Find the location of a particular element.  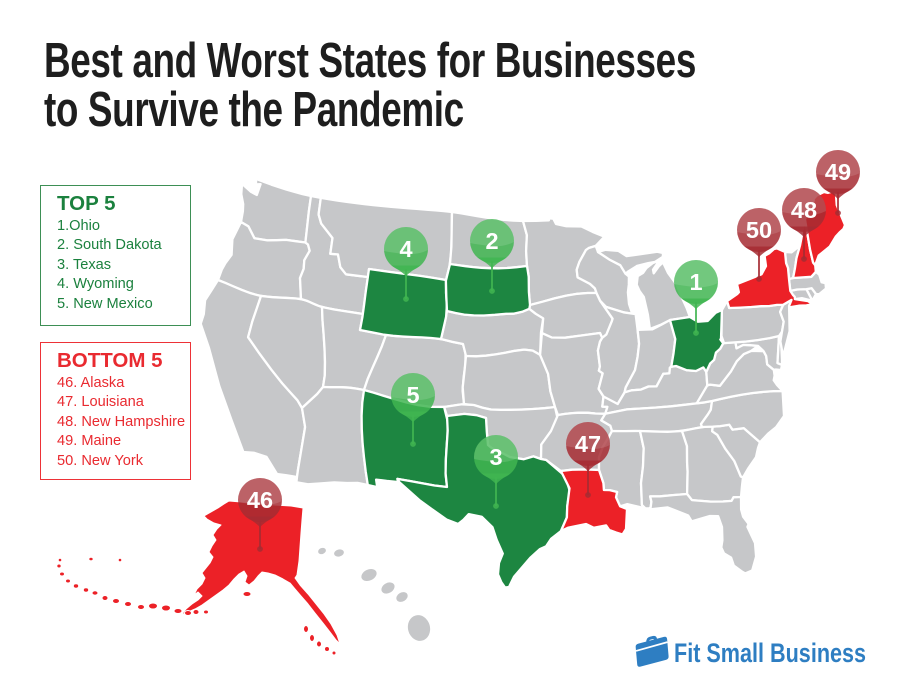

svg-text: 47 is located at coordinates (588, 444).